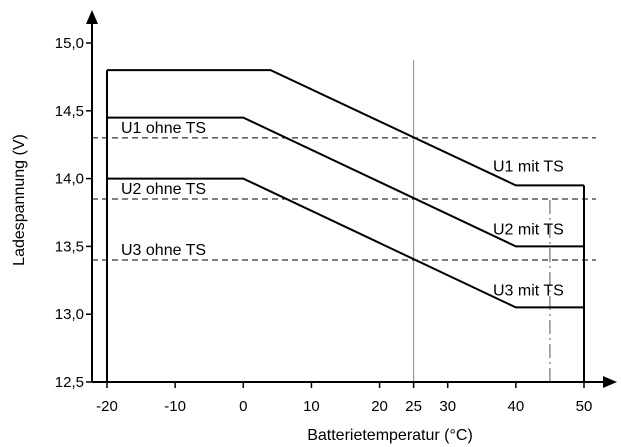  Describe the element at coordinates (584, 406) in the screenshot. I see `x-tick-label: 50` at that location.